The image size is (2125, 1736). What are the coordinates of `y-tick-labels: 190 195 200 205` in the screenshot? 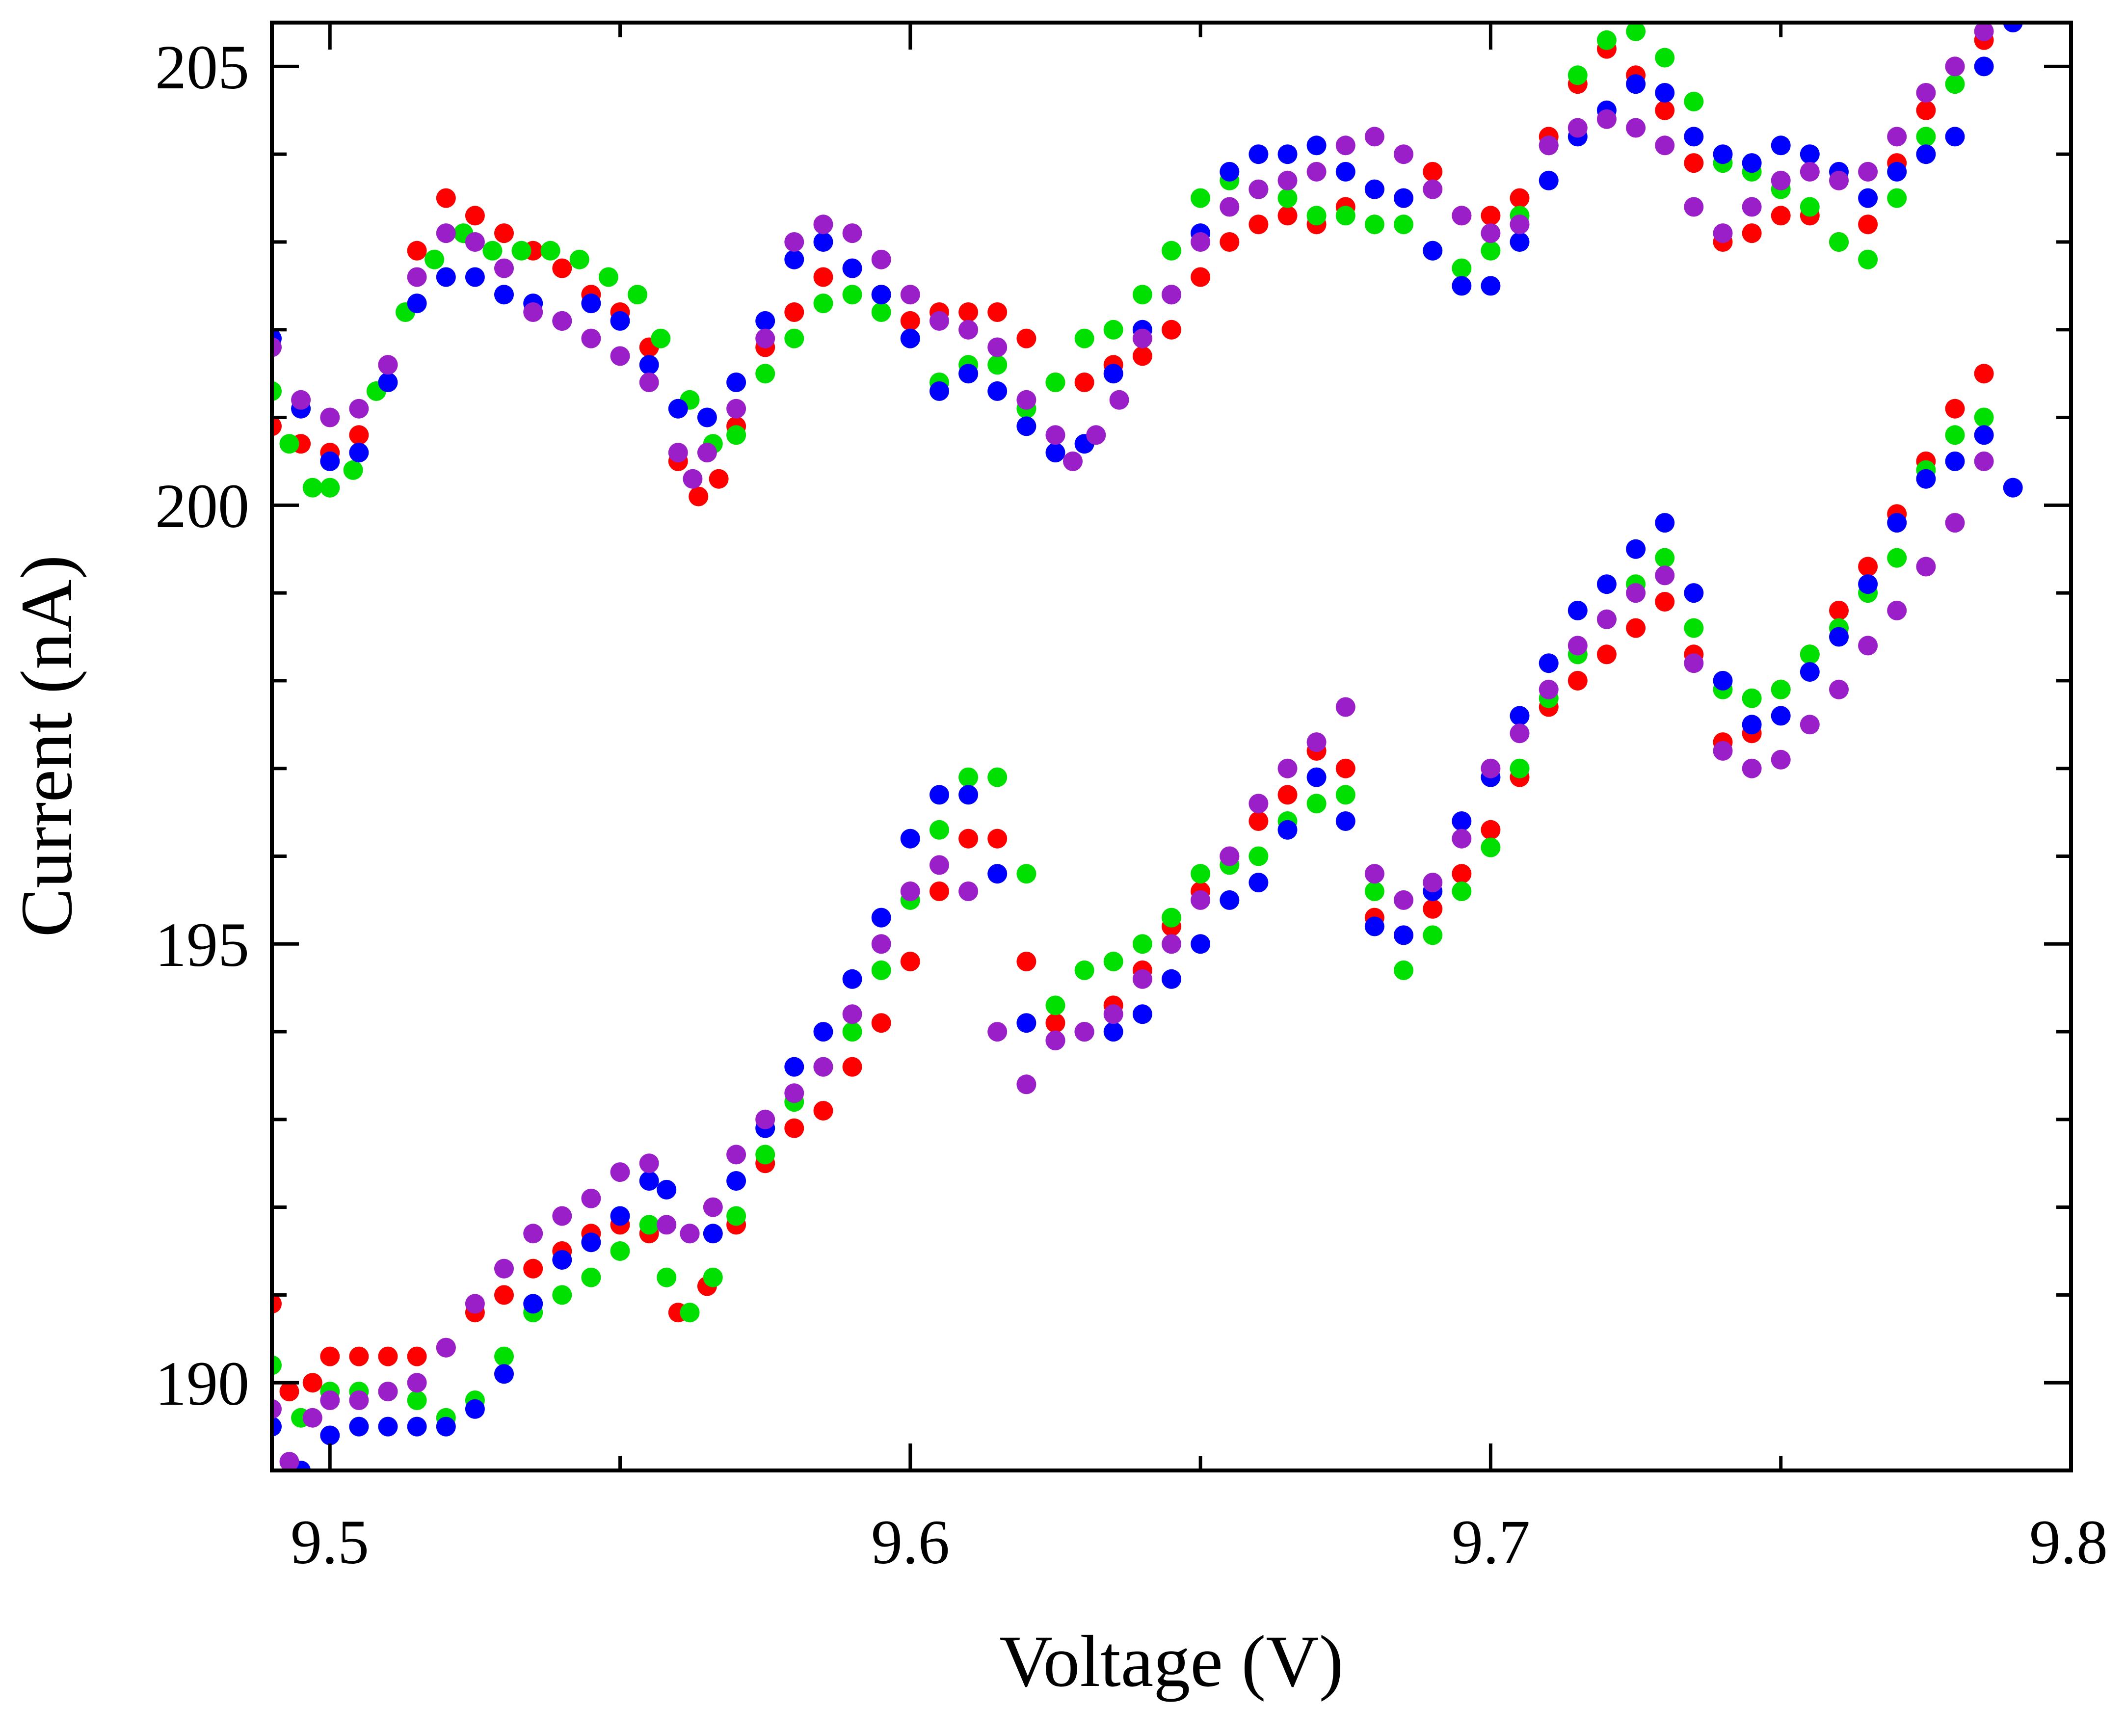 It's located at (202, 725).